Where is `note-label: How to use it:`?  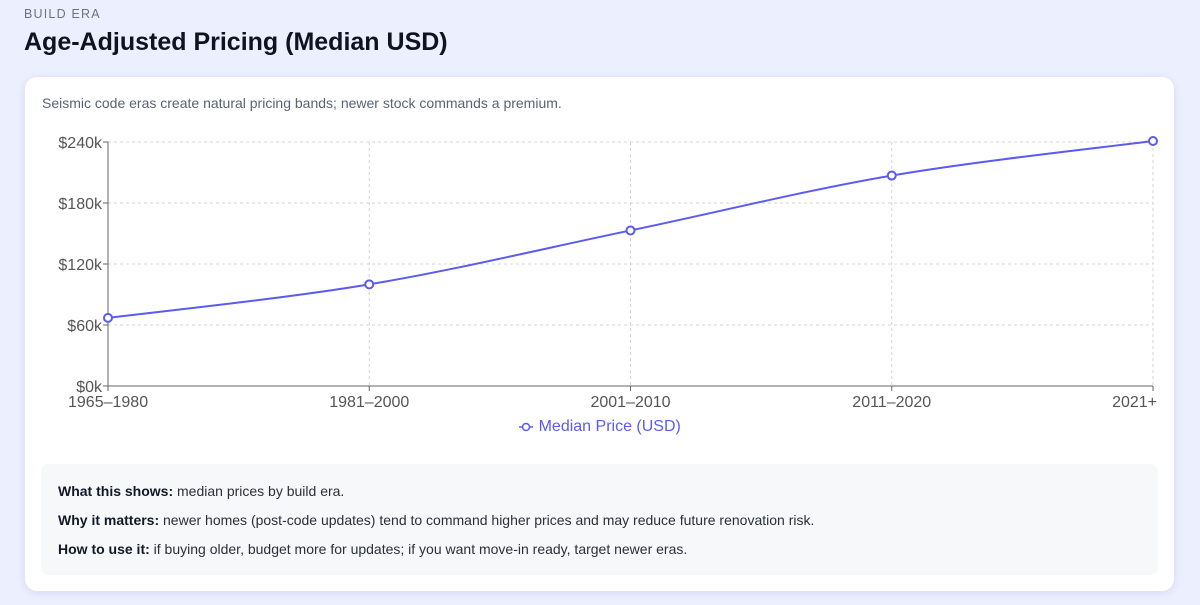 note-label: How to use it: is located at coordinates (104, 549).